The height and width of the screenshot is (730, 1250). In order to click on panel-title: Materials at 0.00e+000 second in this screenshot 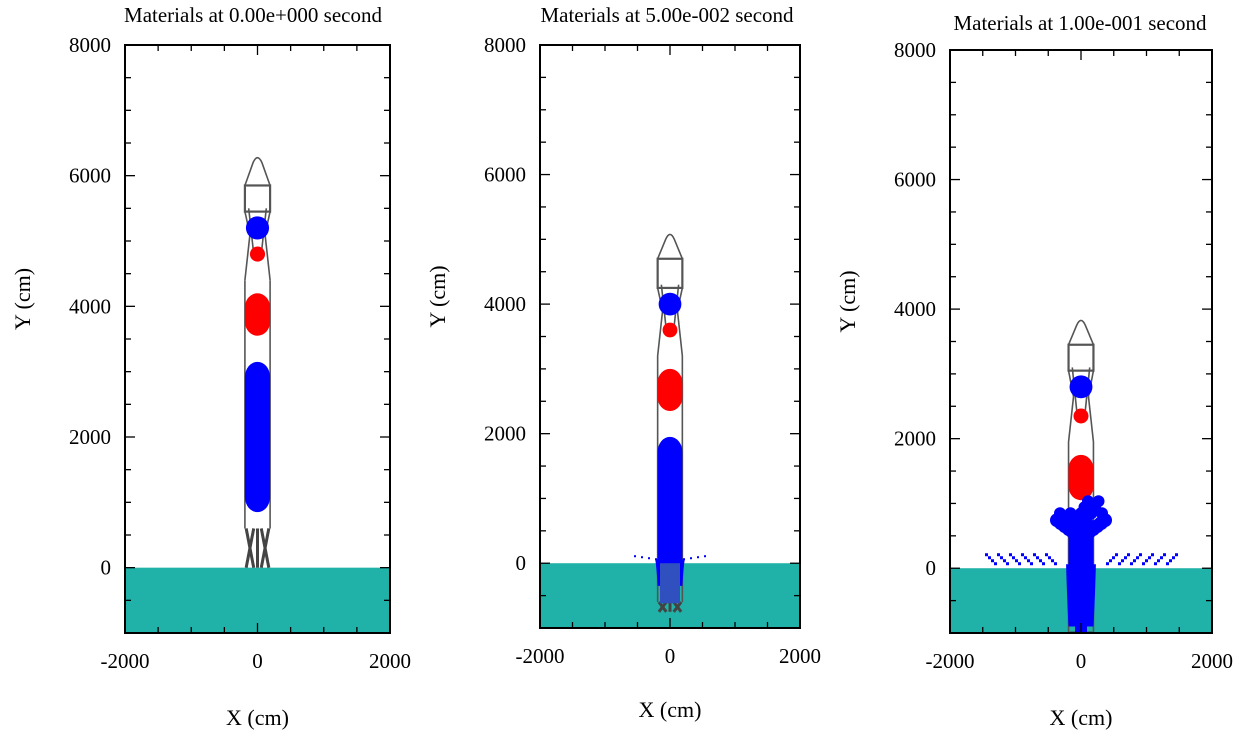, I will do `click(253, 15)`.